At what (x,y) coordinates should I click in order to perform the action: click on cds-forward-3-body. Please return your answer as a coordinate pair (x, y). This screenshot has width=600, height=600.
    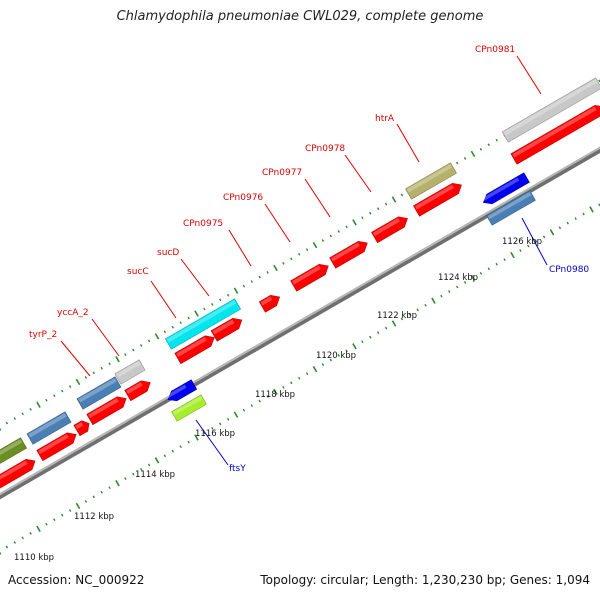
    Looking at the image, I should click on (81, 428).